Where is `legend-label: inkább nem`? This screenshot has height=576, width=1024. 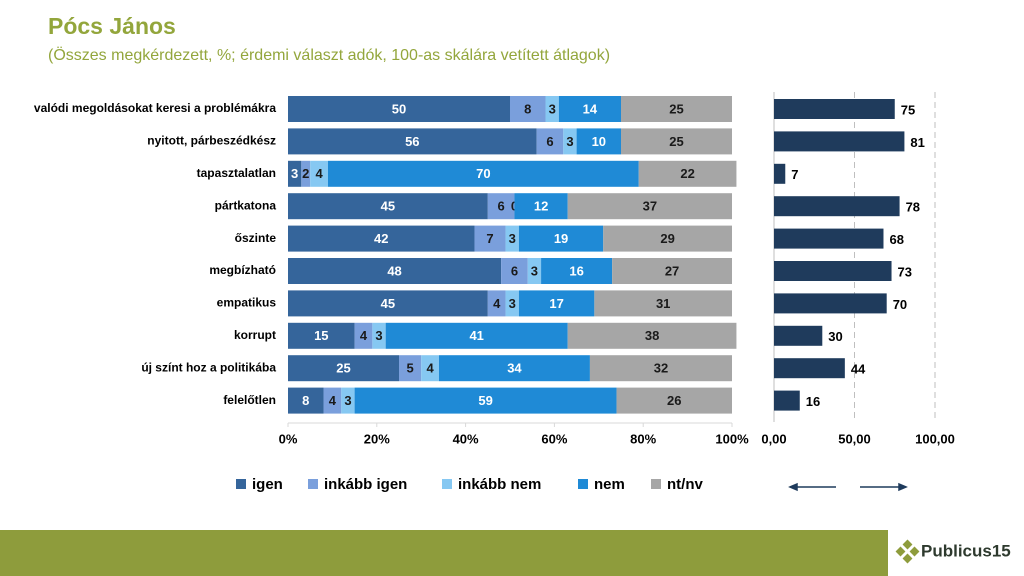 legend-label: inkább nem is located at coordinates (499, 484).